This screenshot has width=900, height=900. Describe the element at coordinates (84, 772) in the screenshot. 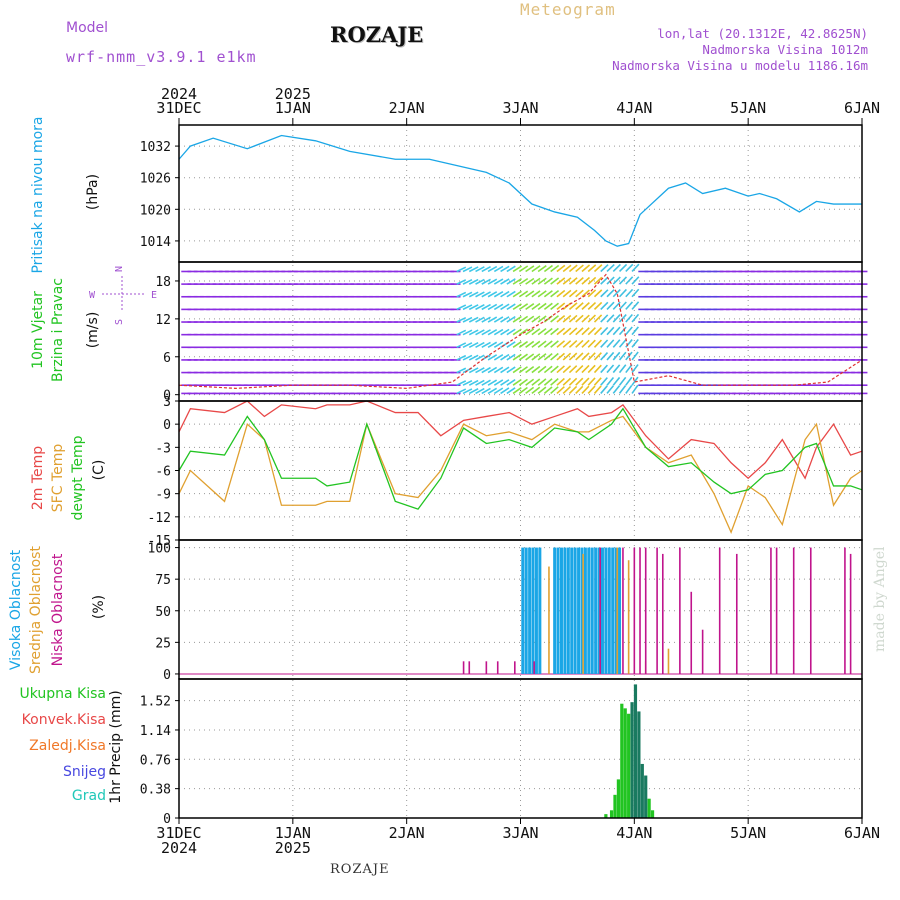

I see `precip-legend-3: Snijeg` at that location.